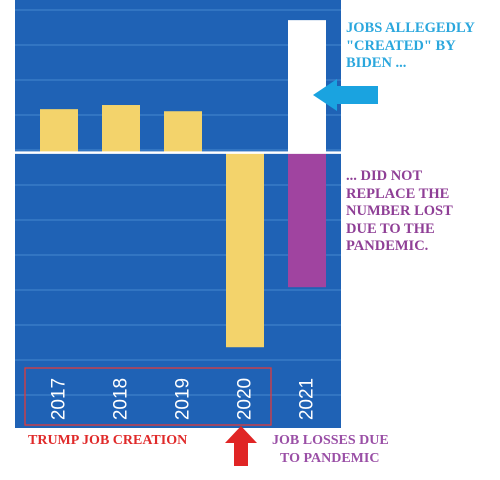 The image size is (500, 480). I want to click on bar-2017, so click(59, 131).